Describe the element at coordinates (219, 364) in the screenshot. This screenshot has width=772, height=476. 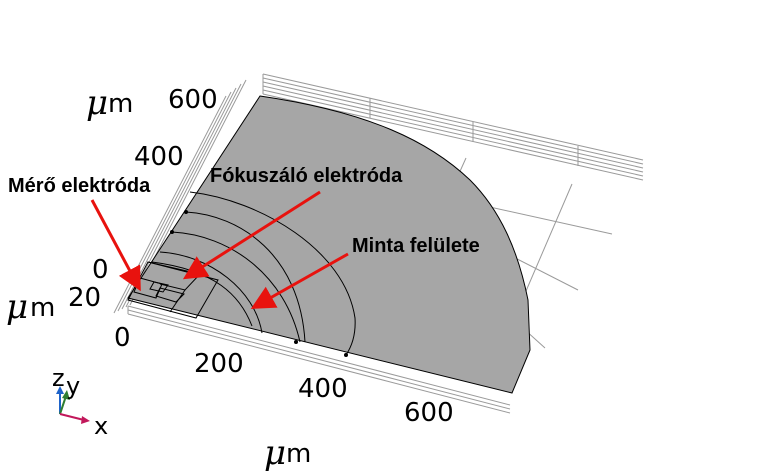
I see `x-tick-200: 200` at that location.